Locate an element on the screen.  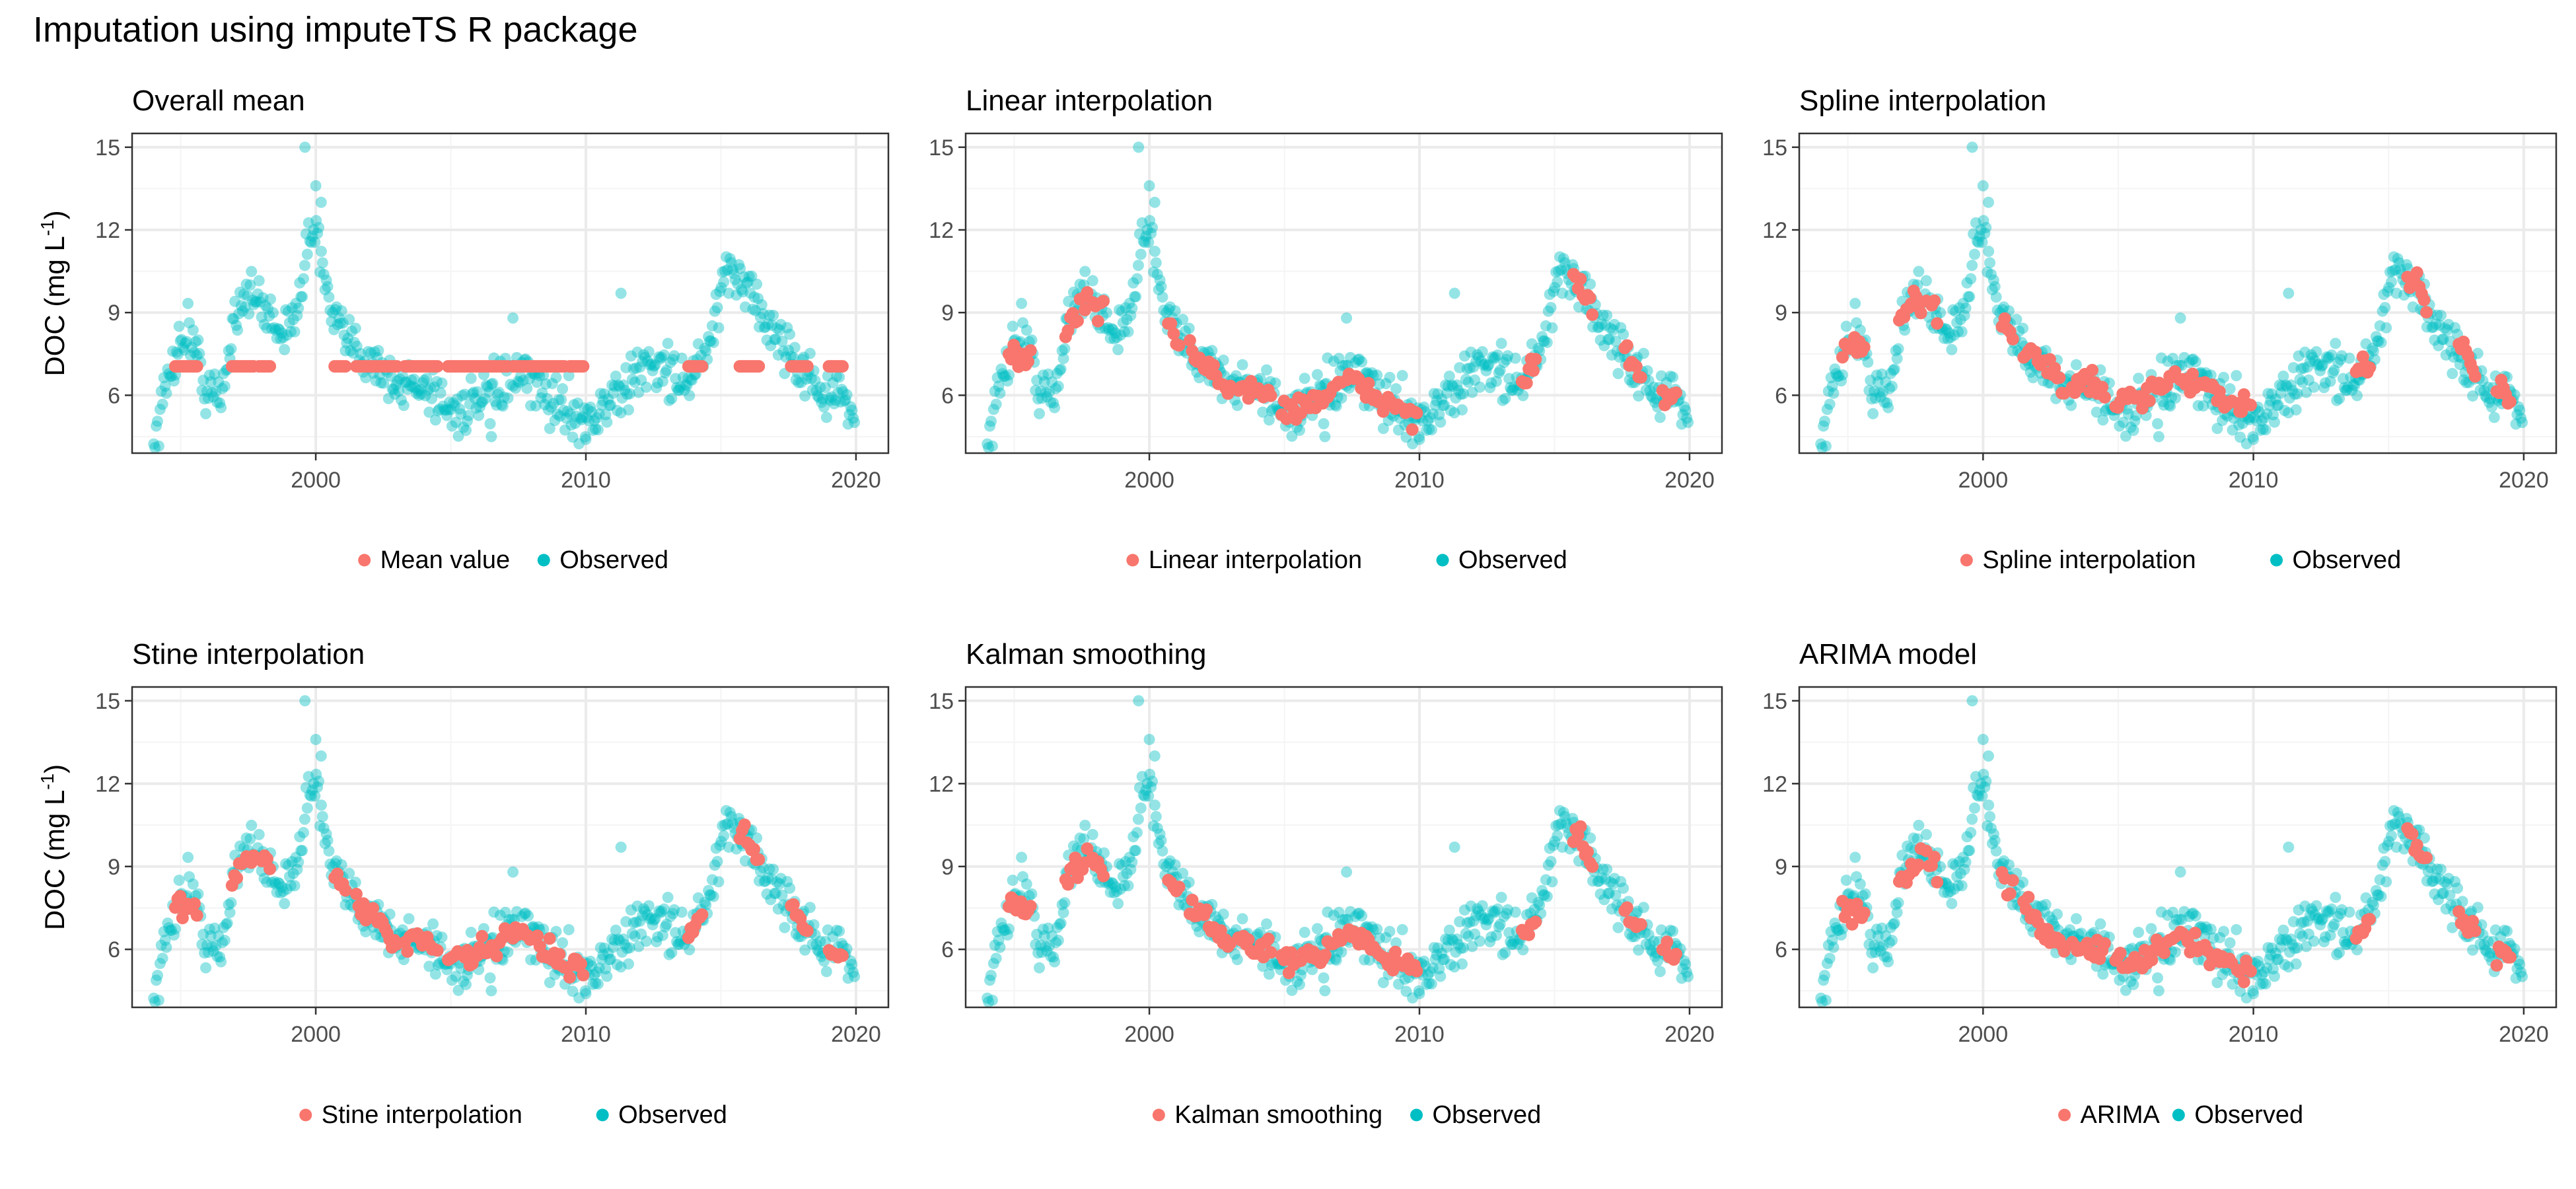
legend: Spline interpolation Observed is located at coordinates (2180, 560).